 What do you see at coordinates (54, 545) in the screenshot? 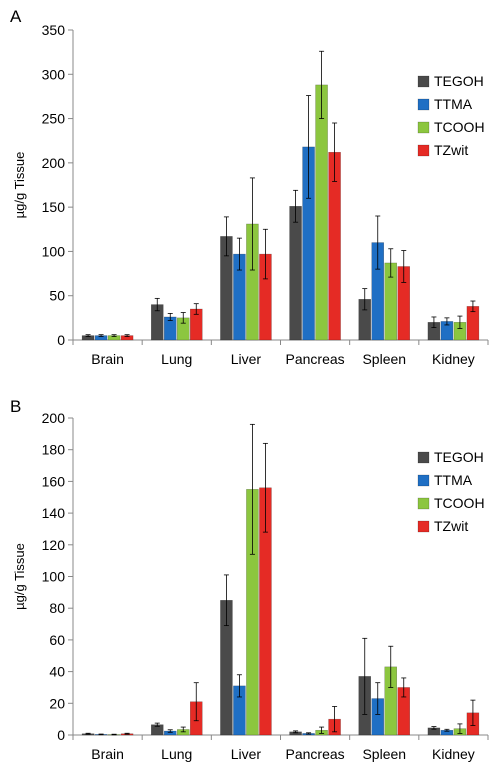
I see `y-tick-label: 120` at bounding box center [54, 545].